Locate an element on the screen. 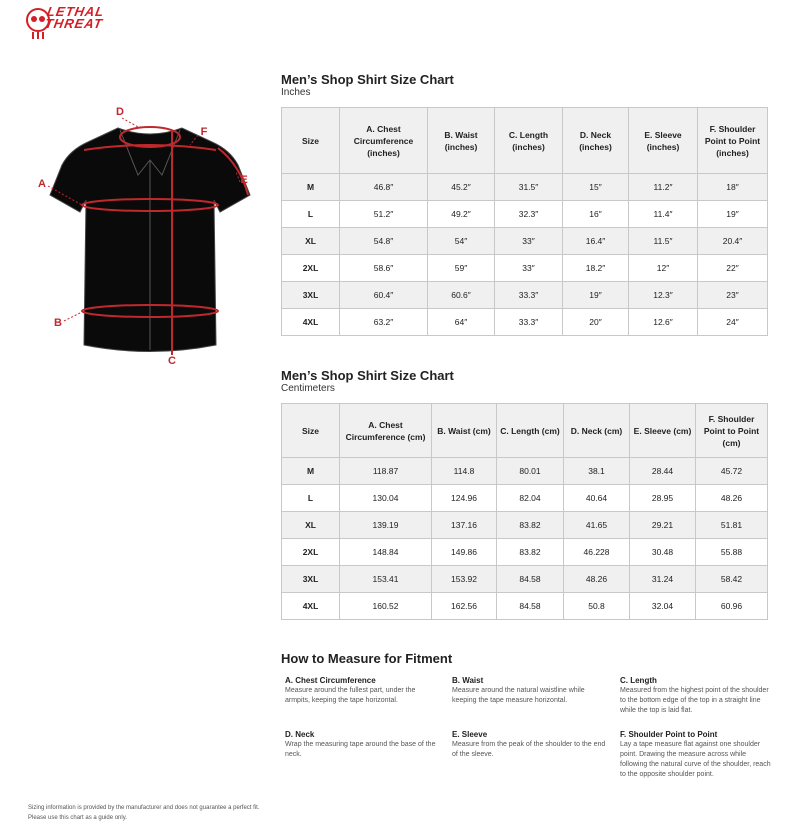 The width and height of the screenshot is (799, 828). size-cell: 16.4″ is located at coordinates (595, 241).